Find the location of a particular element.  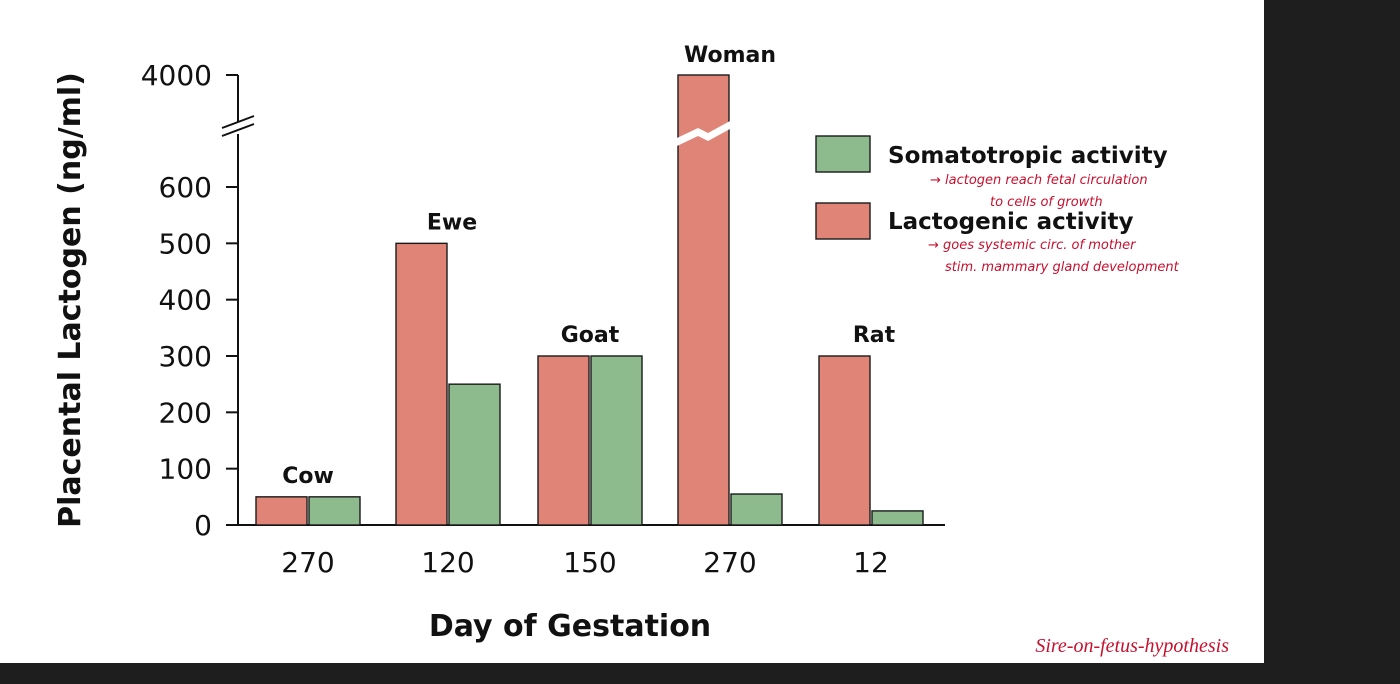

y-tick-label-100: 100 is located at coordinates (185, 469).